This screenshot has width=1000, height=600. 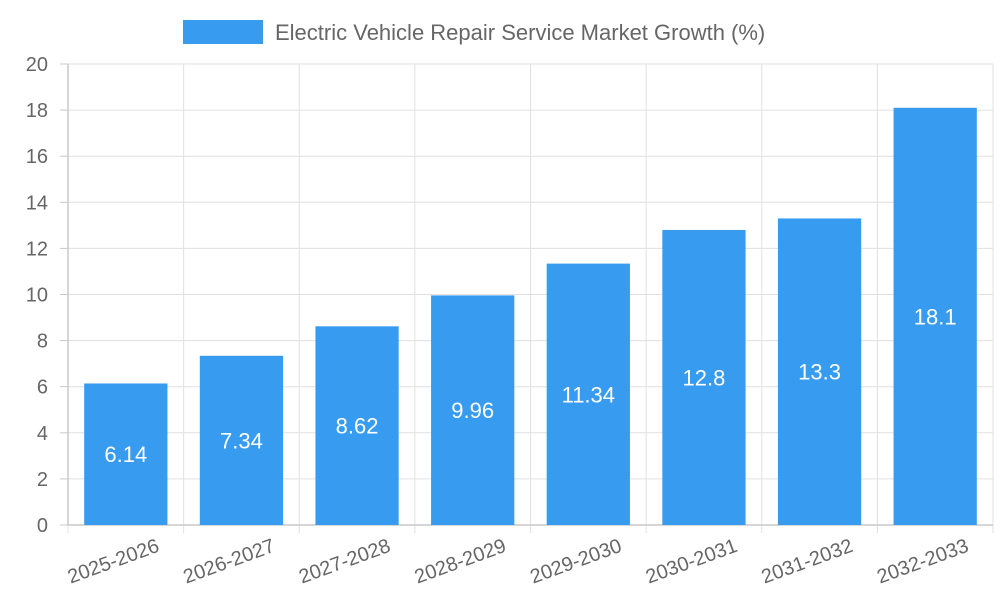 I want to click on y-axis-tick-labels: 0 2 4 6 8 10 12 14 16 18 20, so click(x=37, y=295).